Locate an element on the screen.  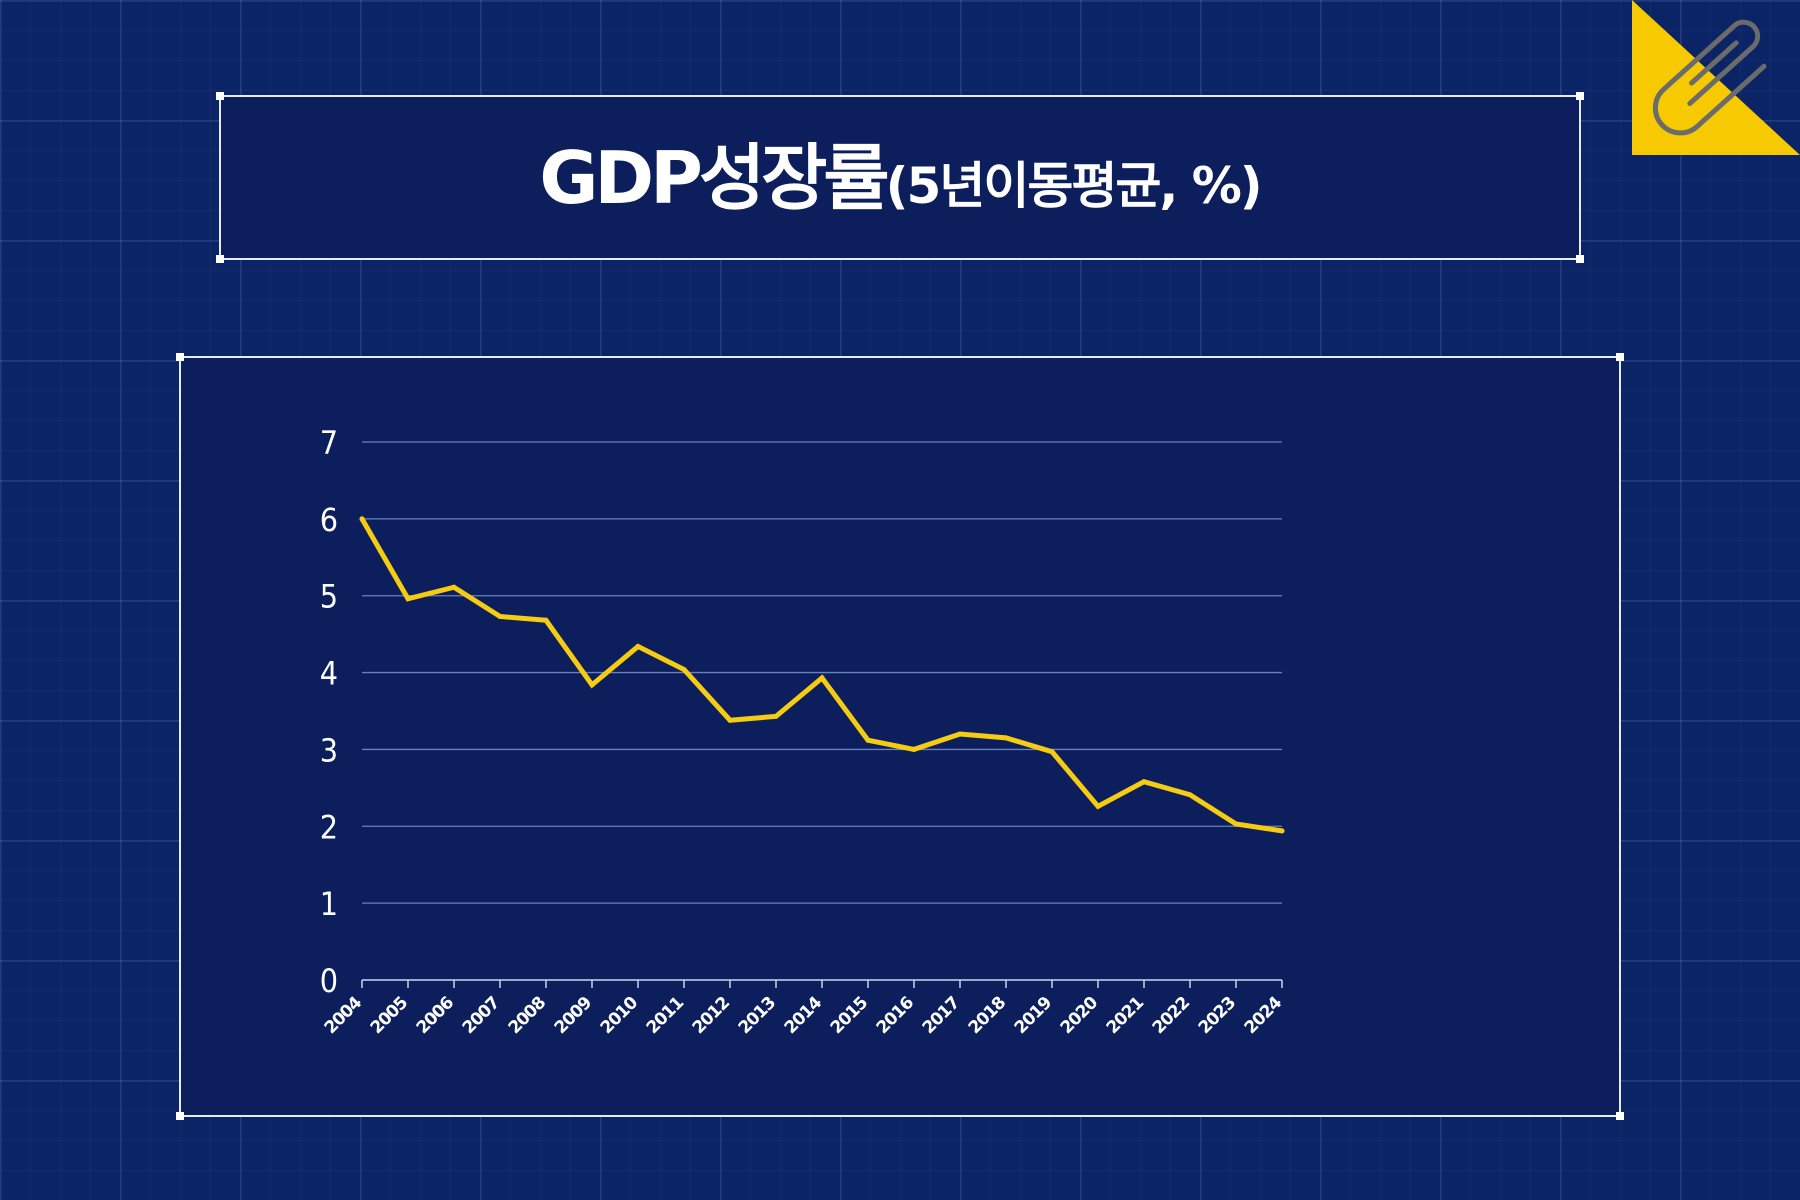
x-tick-label: 2023 is located at coordinates (1217, 1015).